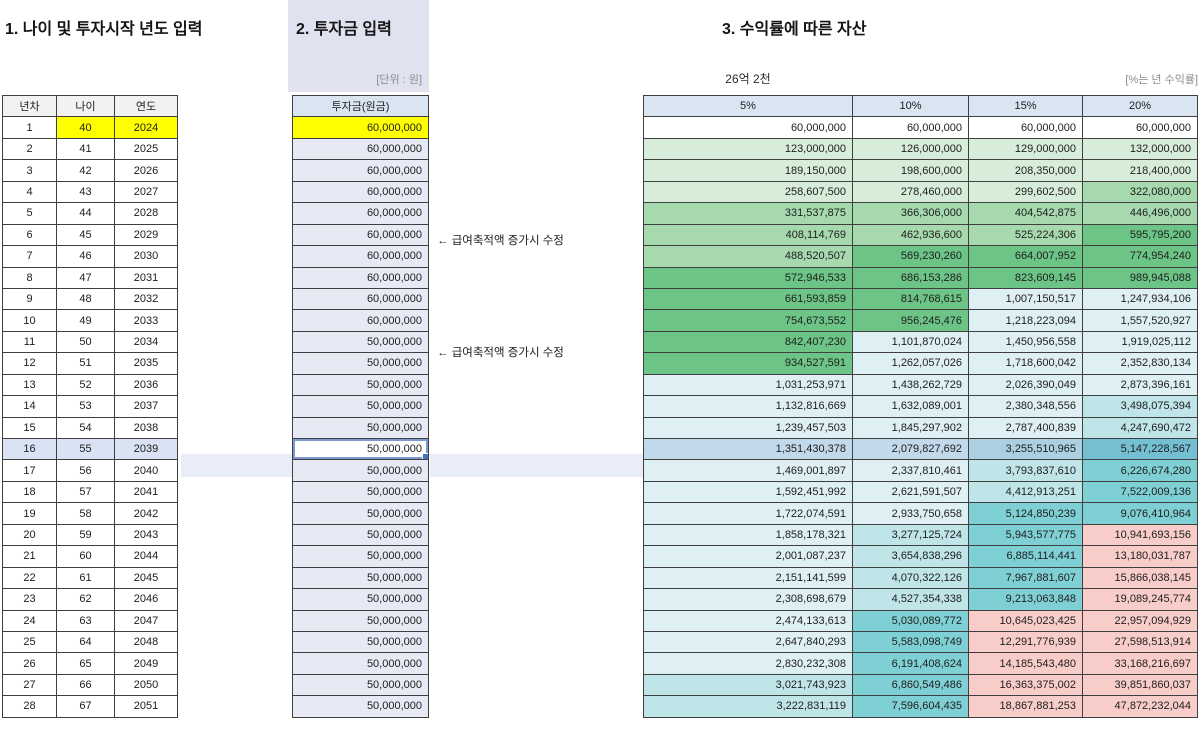 The image size is (1202, 746). Describe the element at coordinates (29, 299) in the screenshot. I see `cell-yearnum: 9` at that location.